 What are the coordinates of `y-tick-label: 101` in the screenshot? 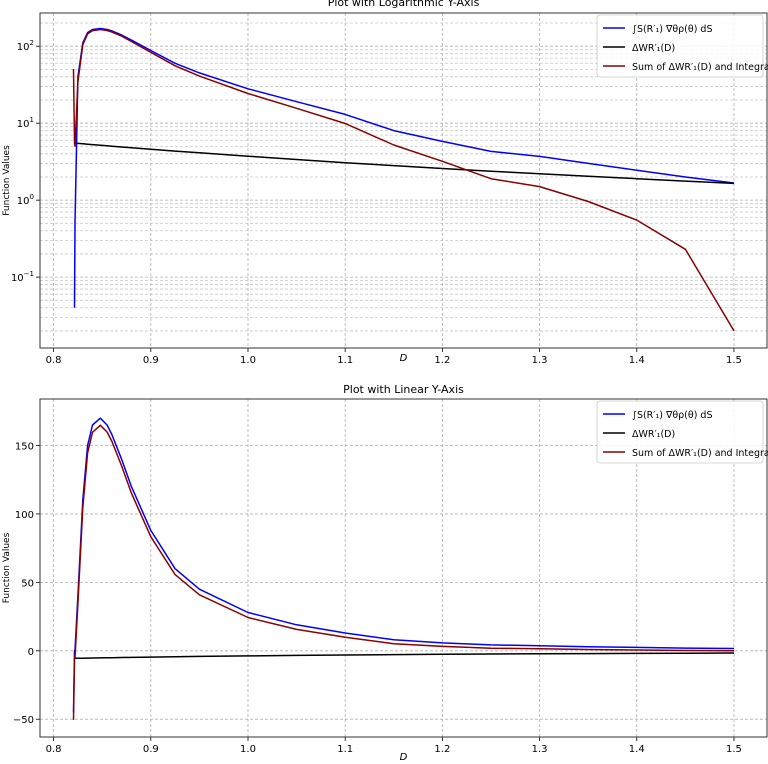 It's located at (25, 123).